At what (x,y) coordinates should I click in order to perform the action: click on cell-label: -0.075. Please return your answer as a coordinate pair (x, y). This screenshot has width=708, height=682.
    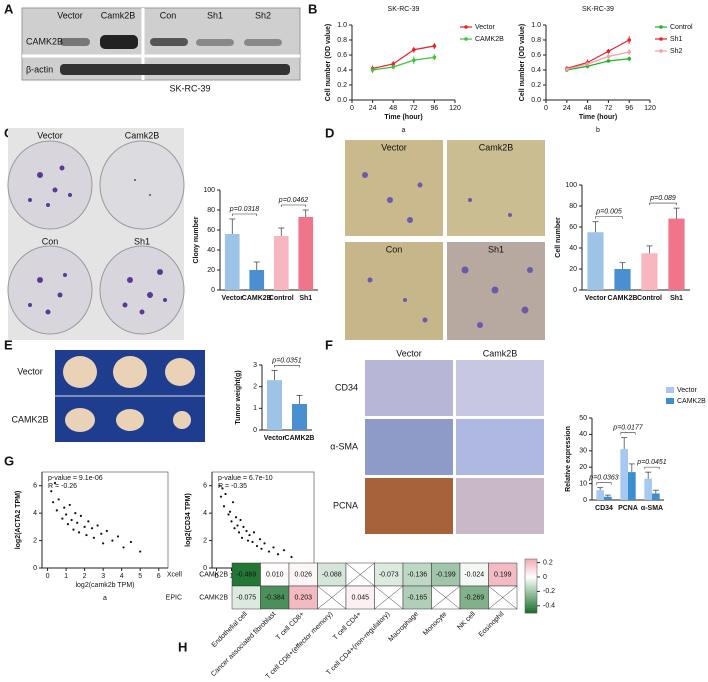
    Looking at the image, I should click on (246, 597).